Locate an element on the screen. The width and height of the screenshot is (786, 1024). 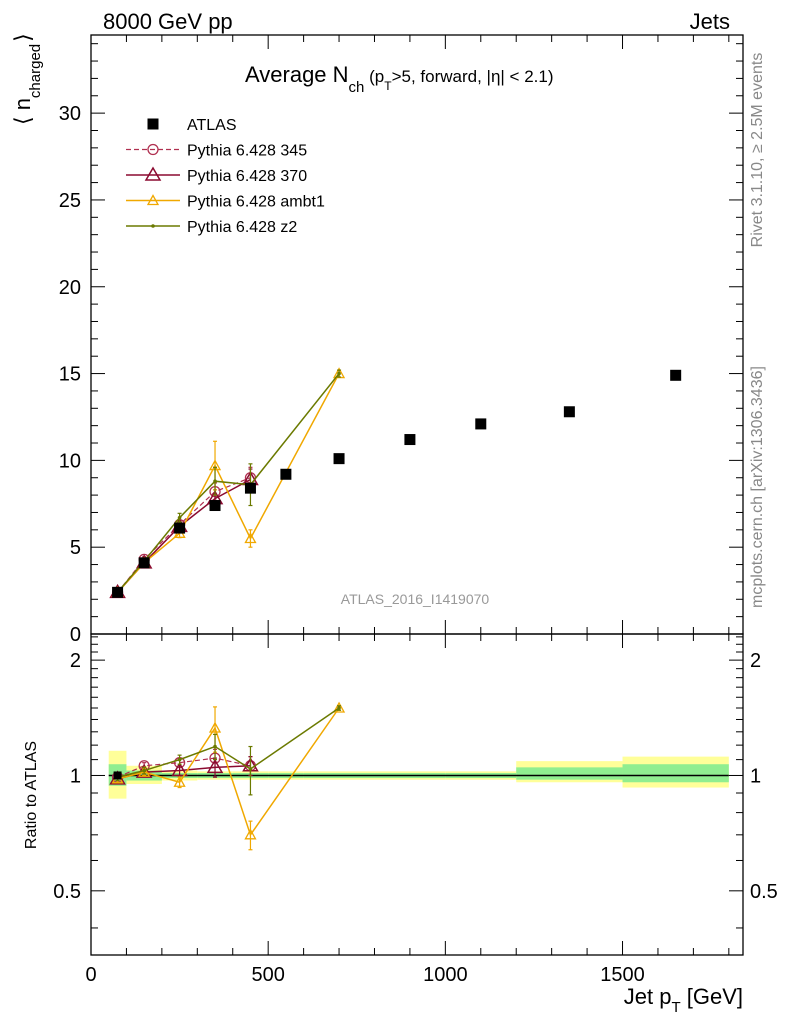
header-left: 8000 GeV pp is located at coordinates (168, 21).